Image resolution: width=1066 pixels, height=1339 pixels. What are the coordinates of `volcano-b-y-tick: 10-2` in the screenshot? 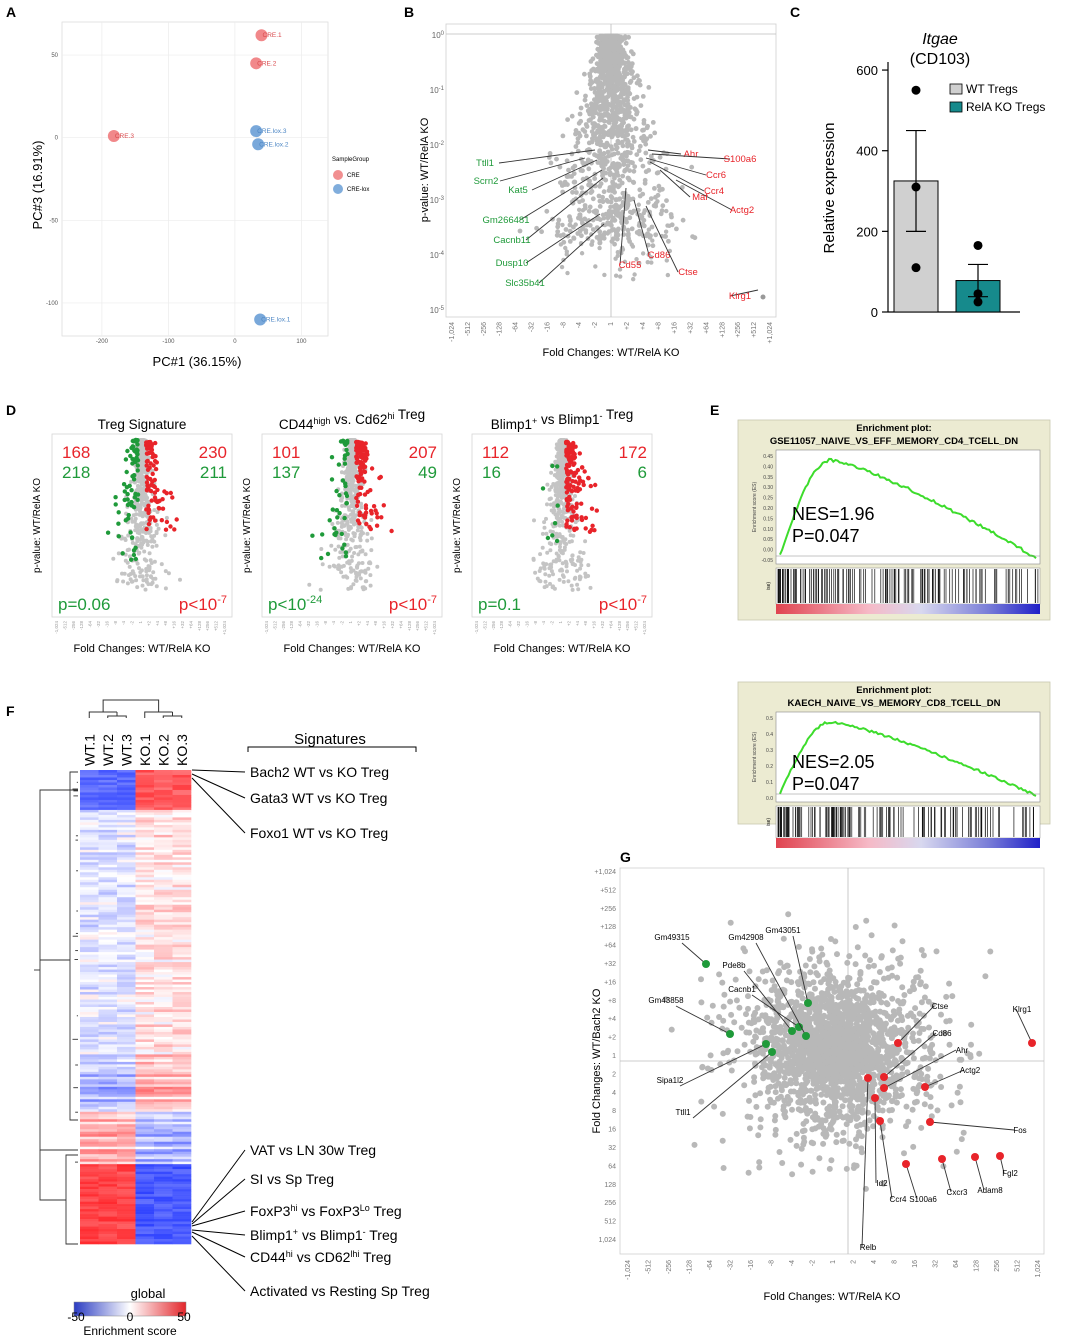 It's located at (437, 145).